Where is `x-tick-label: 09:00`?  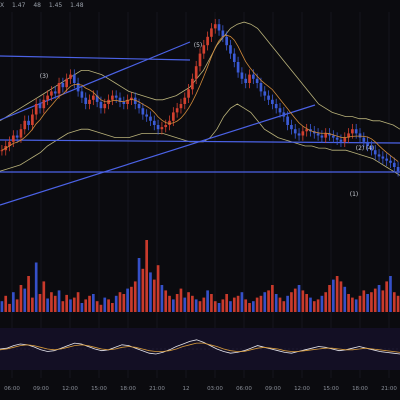
x-tick-label: 09:00 is located at coordinates (273, 389).